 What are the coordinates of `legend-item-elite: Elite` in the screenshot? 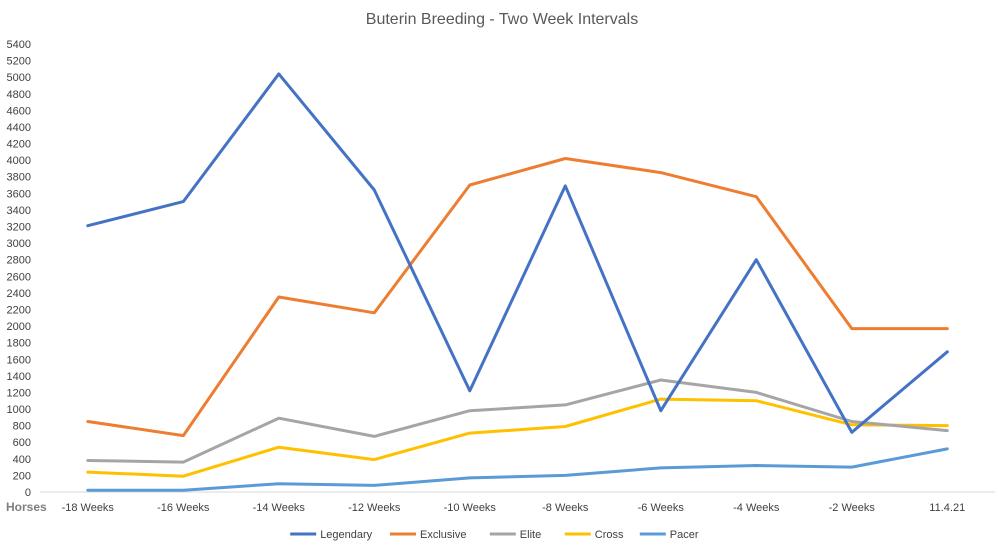 It's located at (515, 535).